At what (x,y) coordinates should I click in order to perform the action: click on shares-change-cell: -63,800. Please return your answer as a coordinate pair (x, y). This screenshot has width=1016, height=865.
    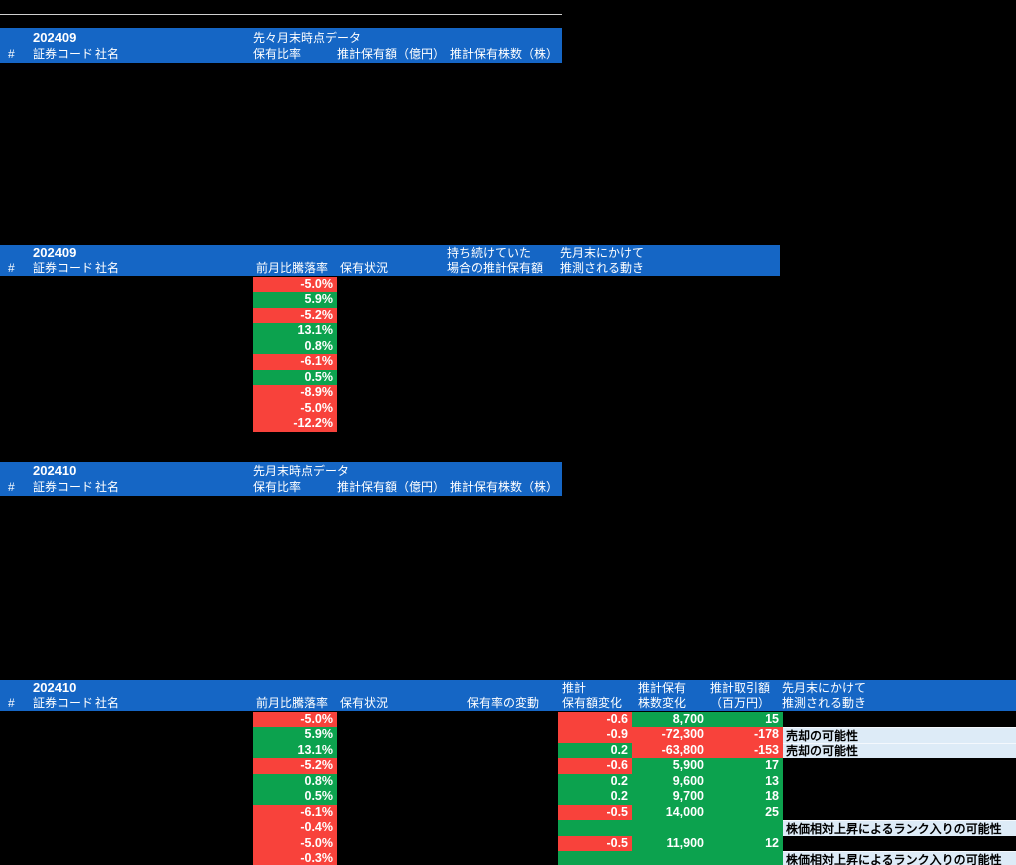
    Looking at the image, I should click on (670, 750).